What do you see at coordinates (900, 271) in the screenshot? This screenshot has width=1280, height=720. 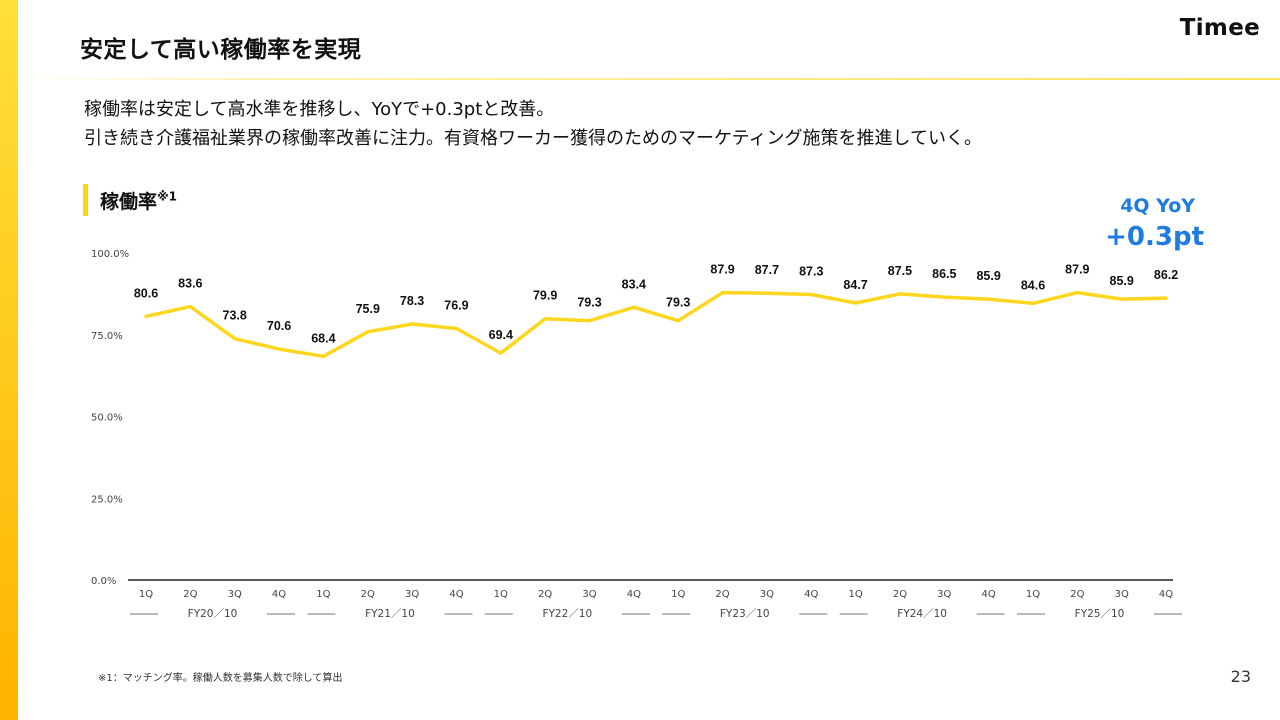 I see `data-label: 87.5` at bounding box center [900, 271].